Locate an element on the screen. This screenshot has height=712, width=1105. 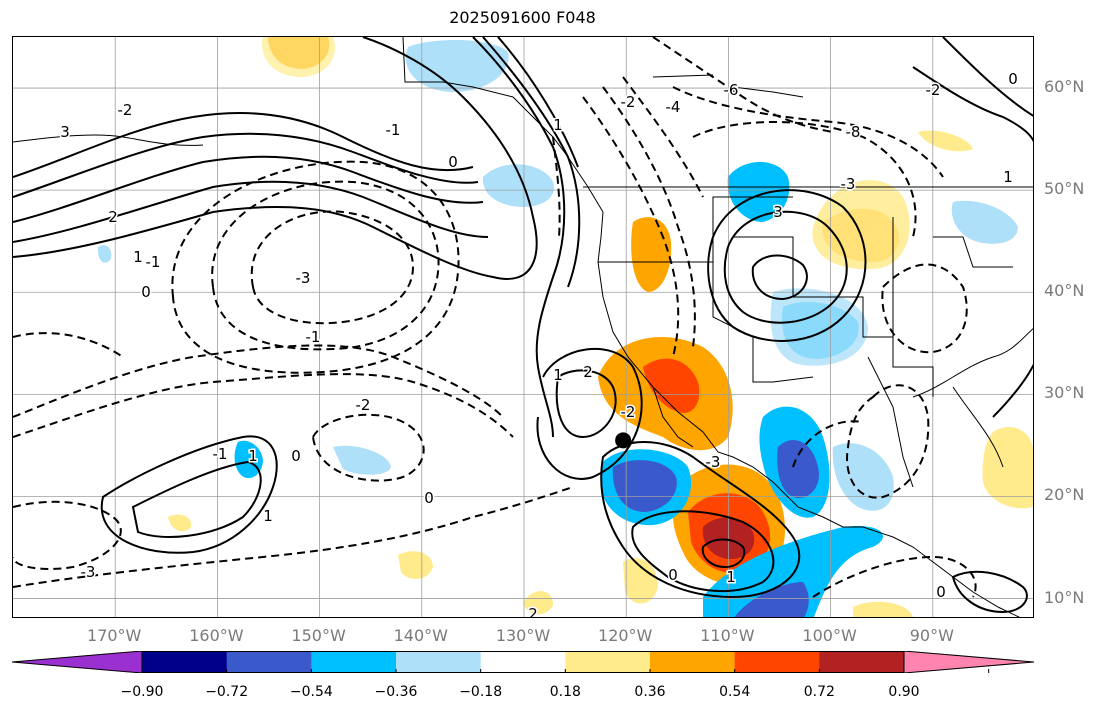
lat-label: 60°N is located at coordinates (1064, 87).